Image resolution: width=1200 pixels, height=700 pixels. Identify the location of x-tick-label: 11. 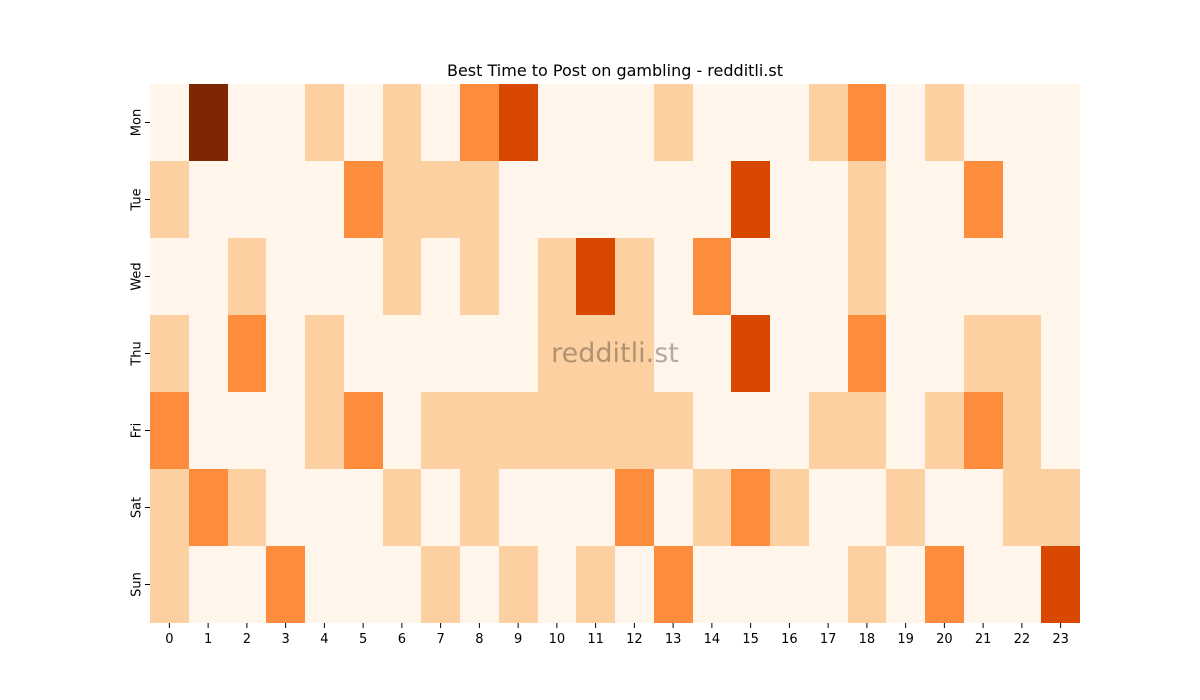
(595, 639).